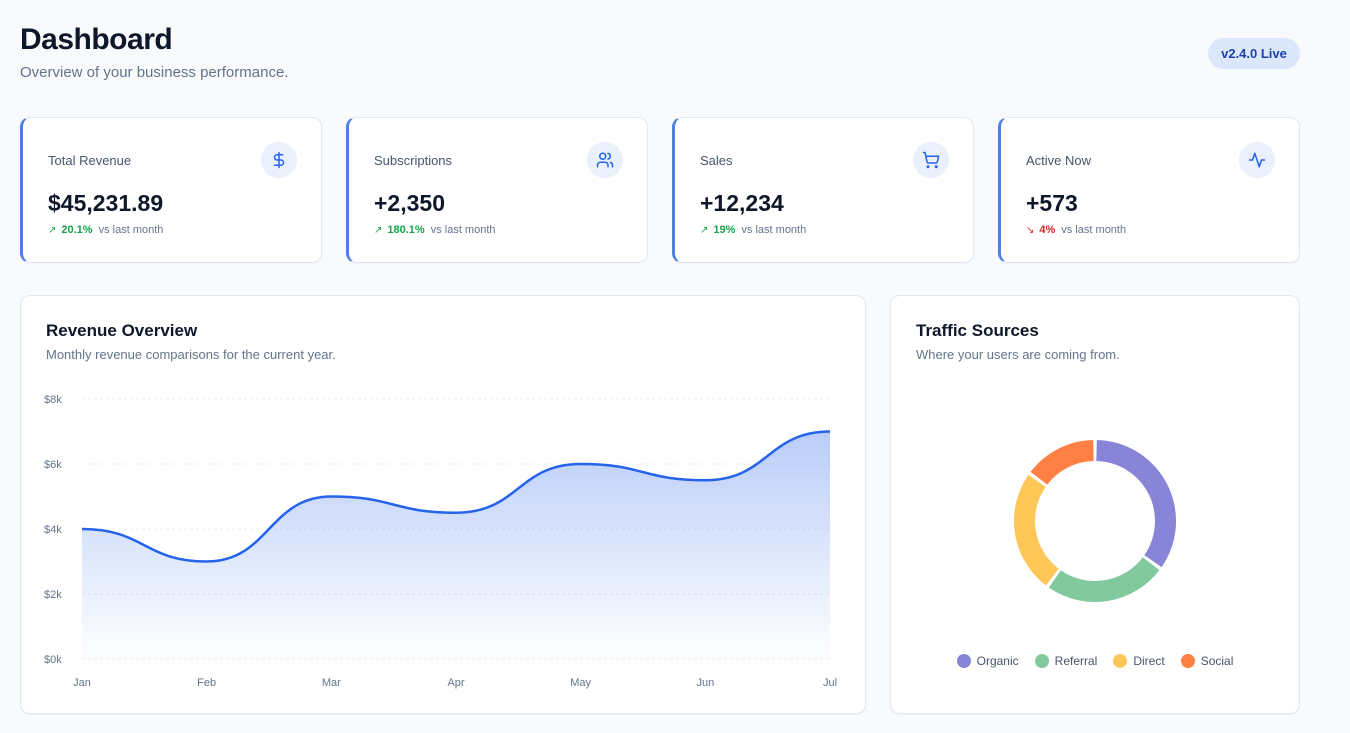 Image resolution: width=1350 pixels, height=733 pixels. Describe the element at coordinates (580, 683) in the screenshot. I see `x-tick-label: May` at that location.